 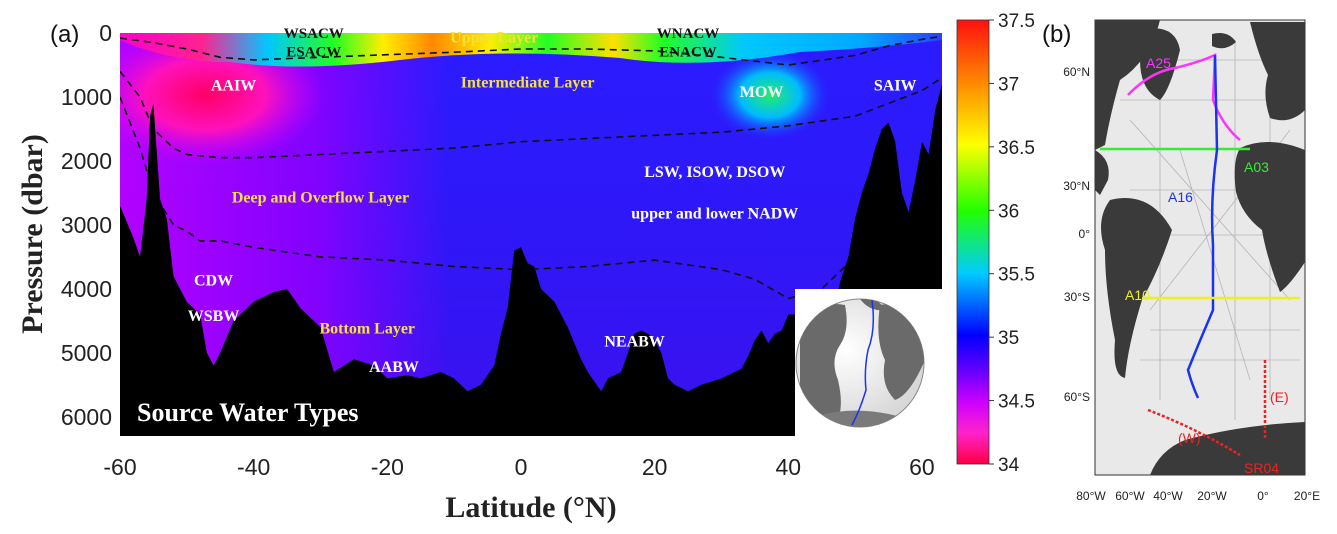 I want to click on colorbar-tick-label: 37, so click(x=1008, y=84).